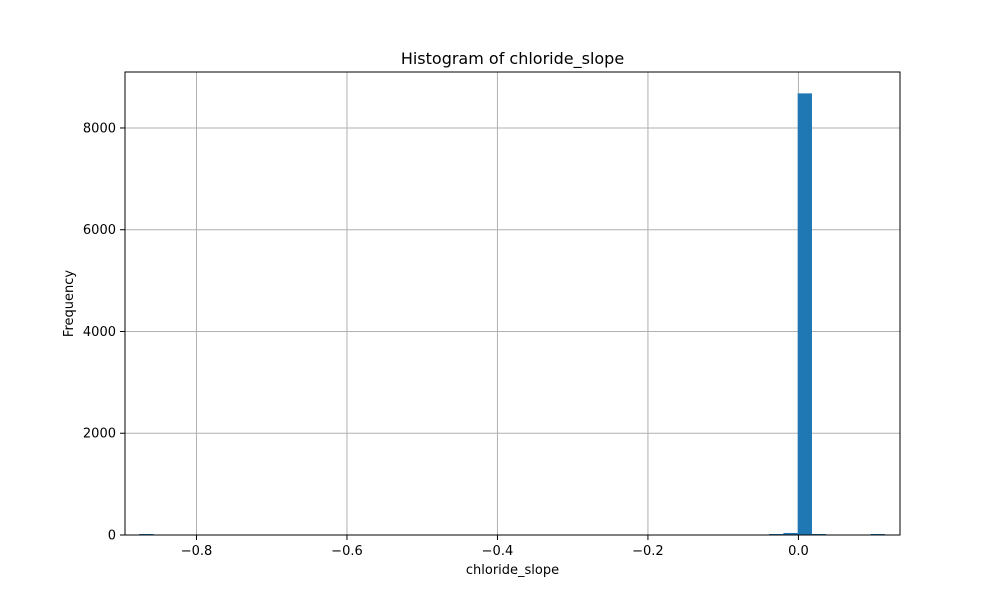 The image size is (1000, 600). I want to click on y-tick-label: 6000, so click(99, 230).